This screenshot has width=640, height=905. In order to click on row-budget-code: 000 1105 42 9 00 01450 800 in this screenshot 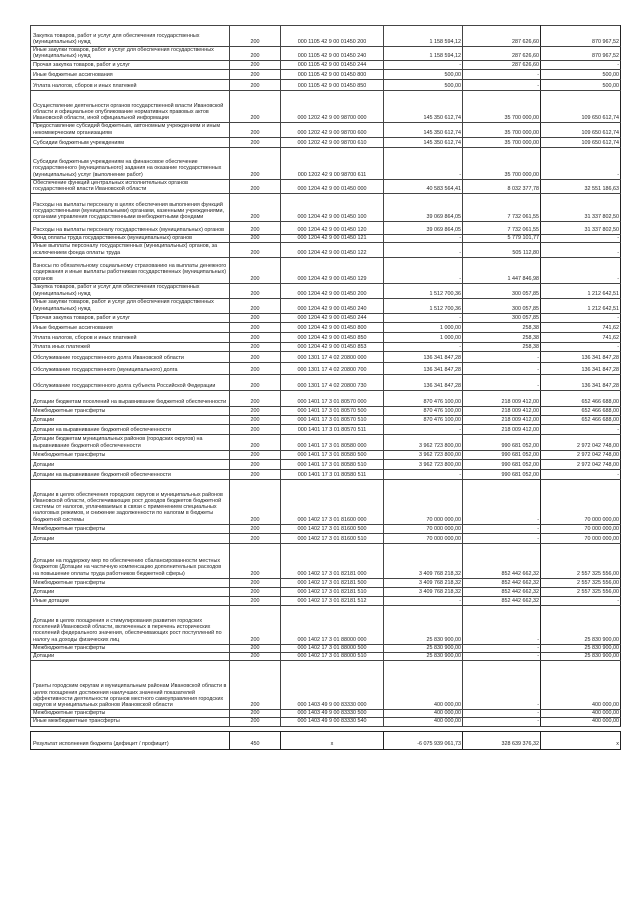, I will do `click(332, 75)`.